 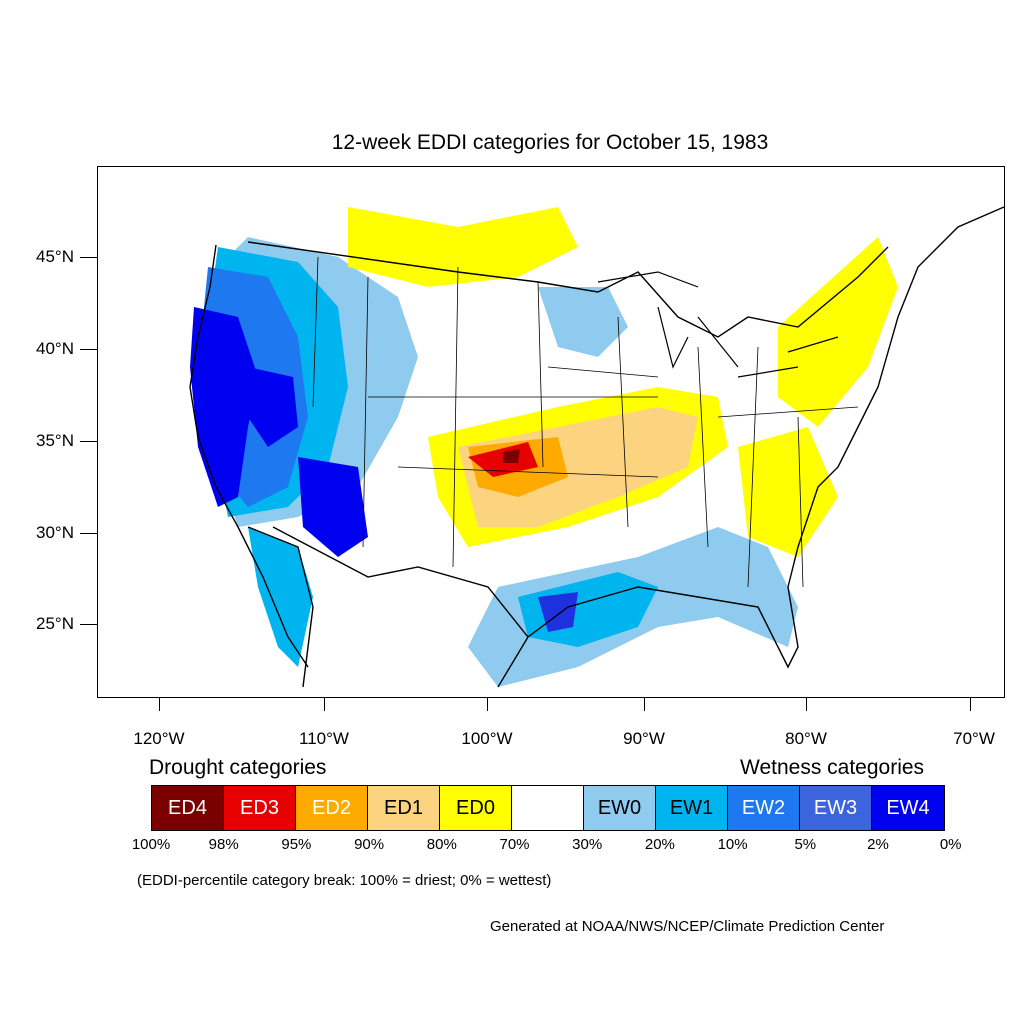 I want to click on lon-label-110: 110°W, so click(x=324, y=738).